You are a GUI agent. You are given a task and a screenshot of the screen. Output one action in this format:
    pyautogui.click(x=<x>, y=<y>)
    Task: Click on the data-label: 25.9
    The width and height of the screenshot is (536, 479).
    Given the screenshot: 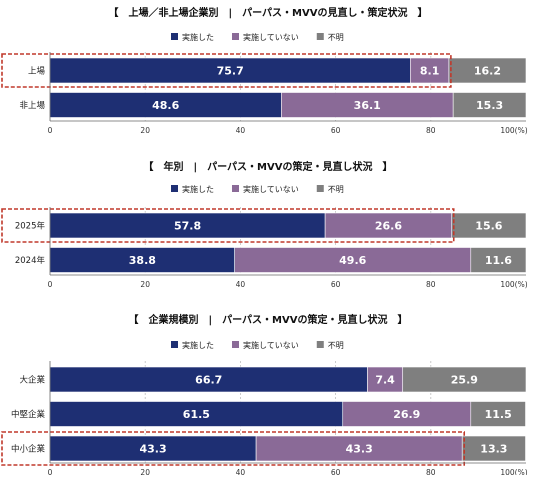 What is the action you would take?
    pyautogui.click(x=464, y=380)
    